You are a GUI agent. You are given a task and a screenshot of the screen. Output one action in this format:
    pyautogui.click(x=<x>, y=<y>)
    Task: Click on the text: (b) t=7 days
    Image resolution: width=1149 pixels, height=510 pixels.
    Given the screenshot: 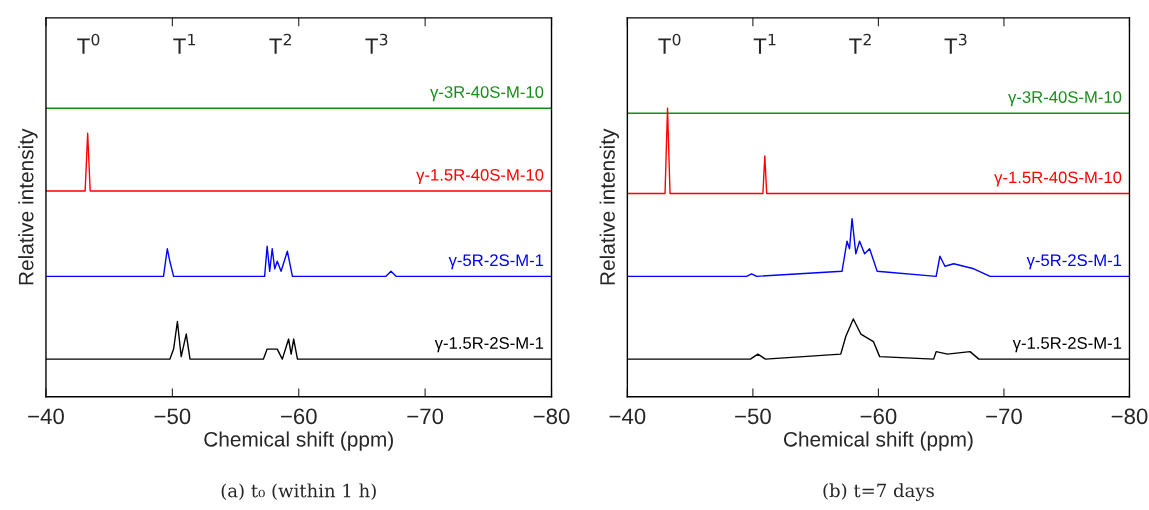 What is the action you would take?
    pyautogui.click(x=878, y=492)
    